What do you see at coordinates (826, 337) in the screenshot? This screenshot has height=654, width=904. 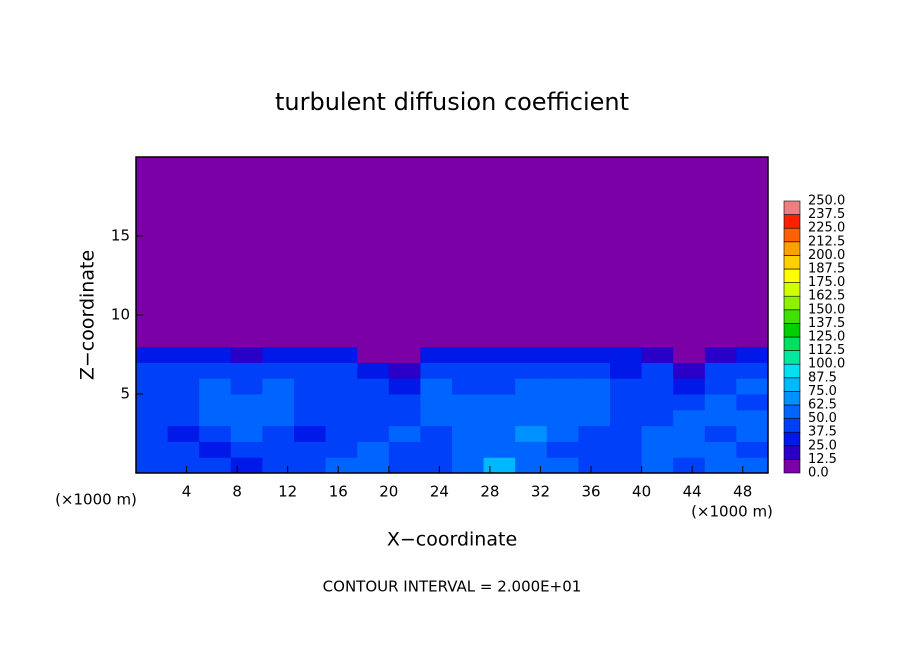 I see `colorbar-label: 125.0` at bounding box center [826, 337].